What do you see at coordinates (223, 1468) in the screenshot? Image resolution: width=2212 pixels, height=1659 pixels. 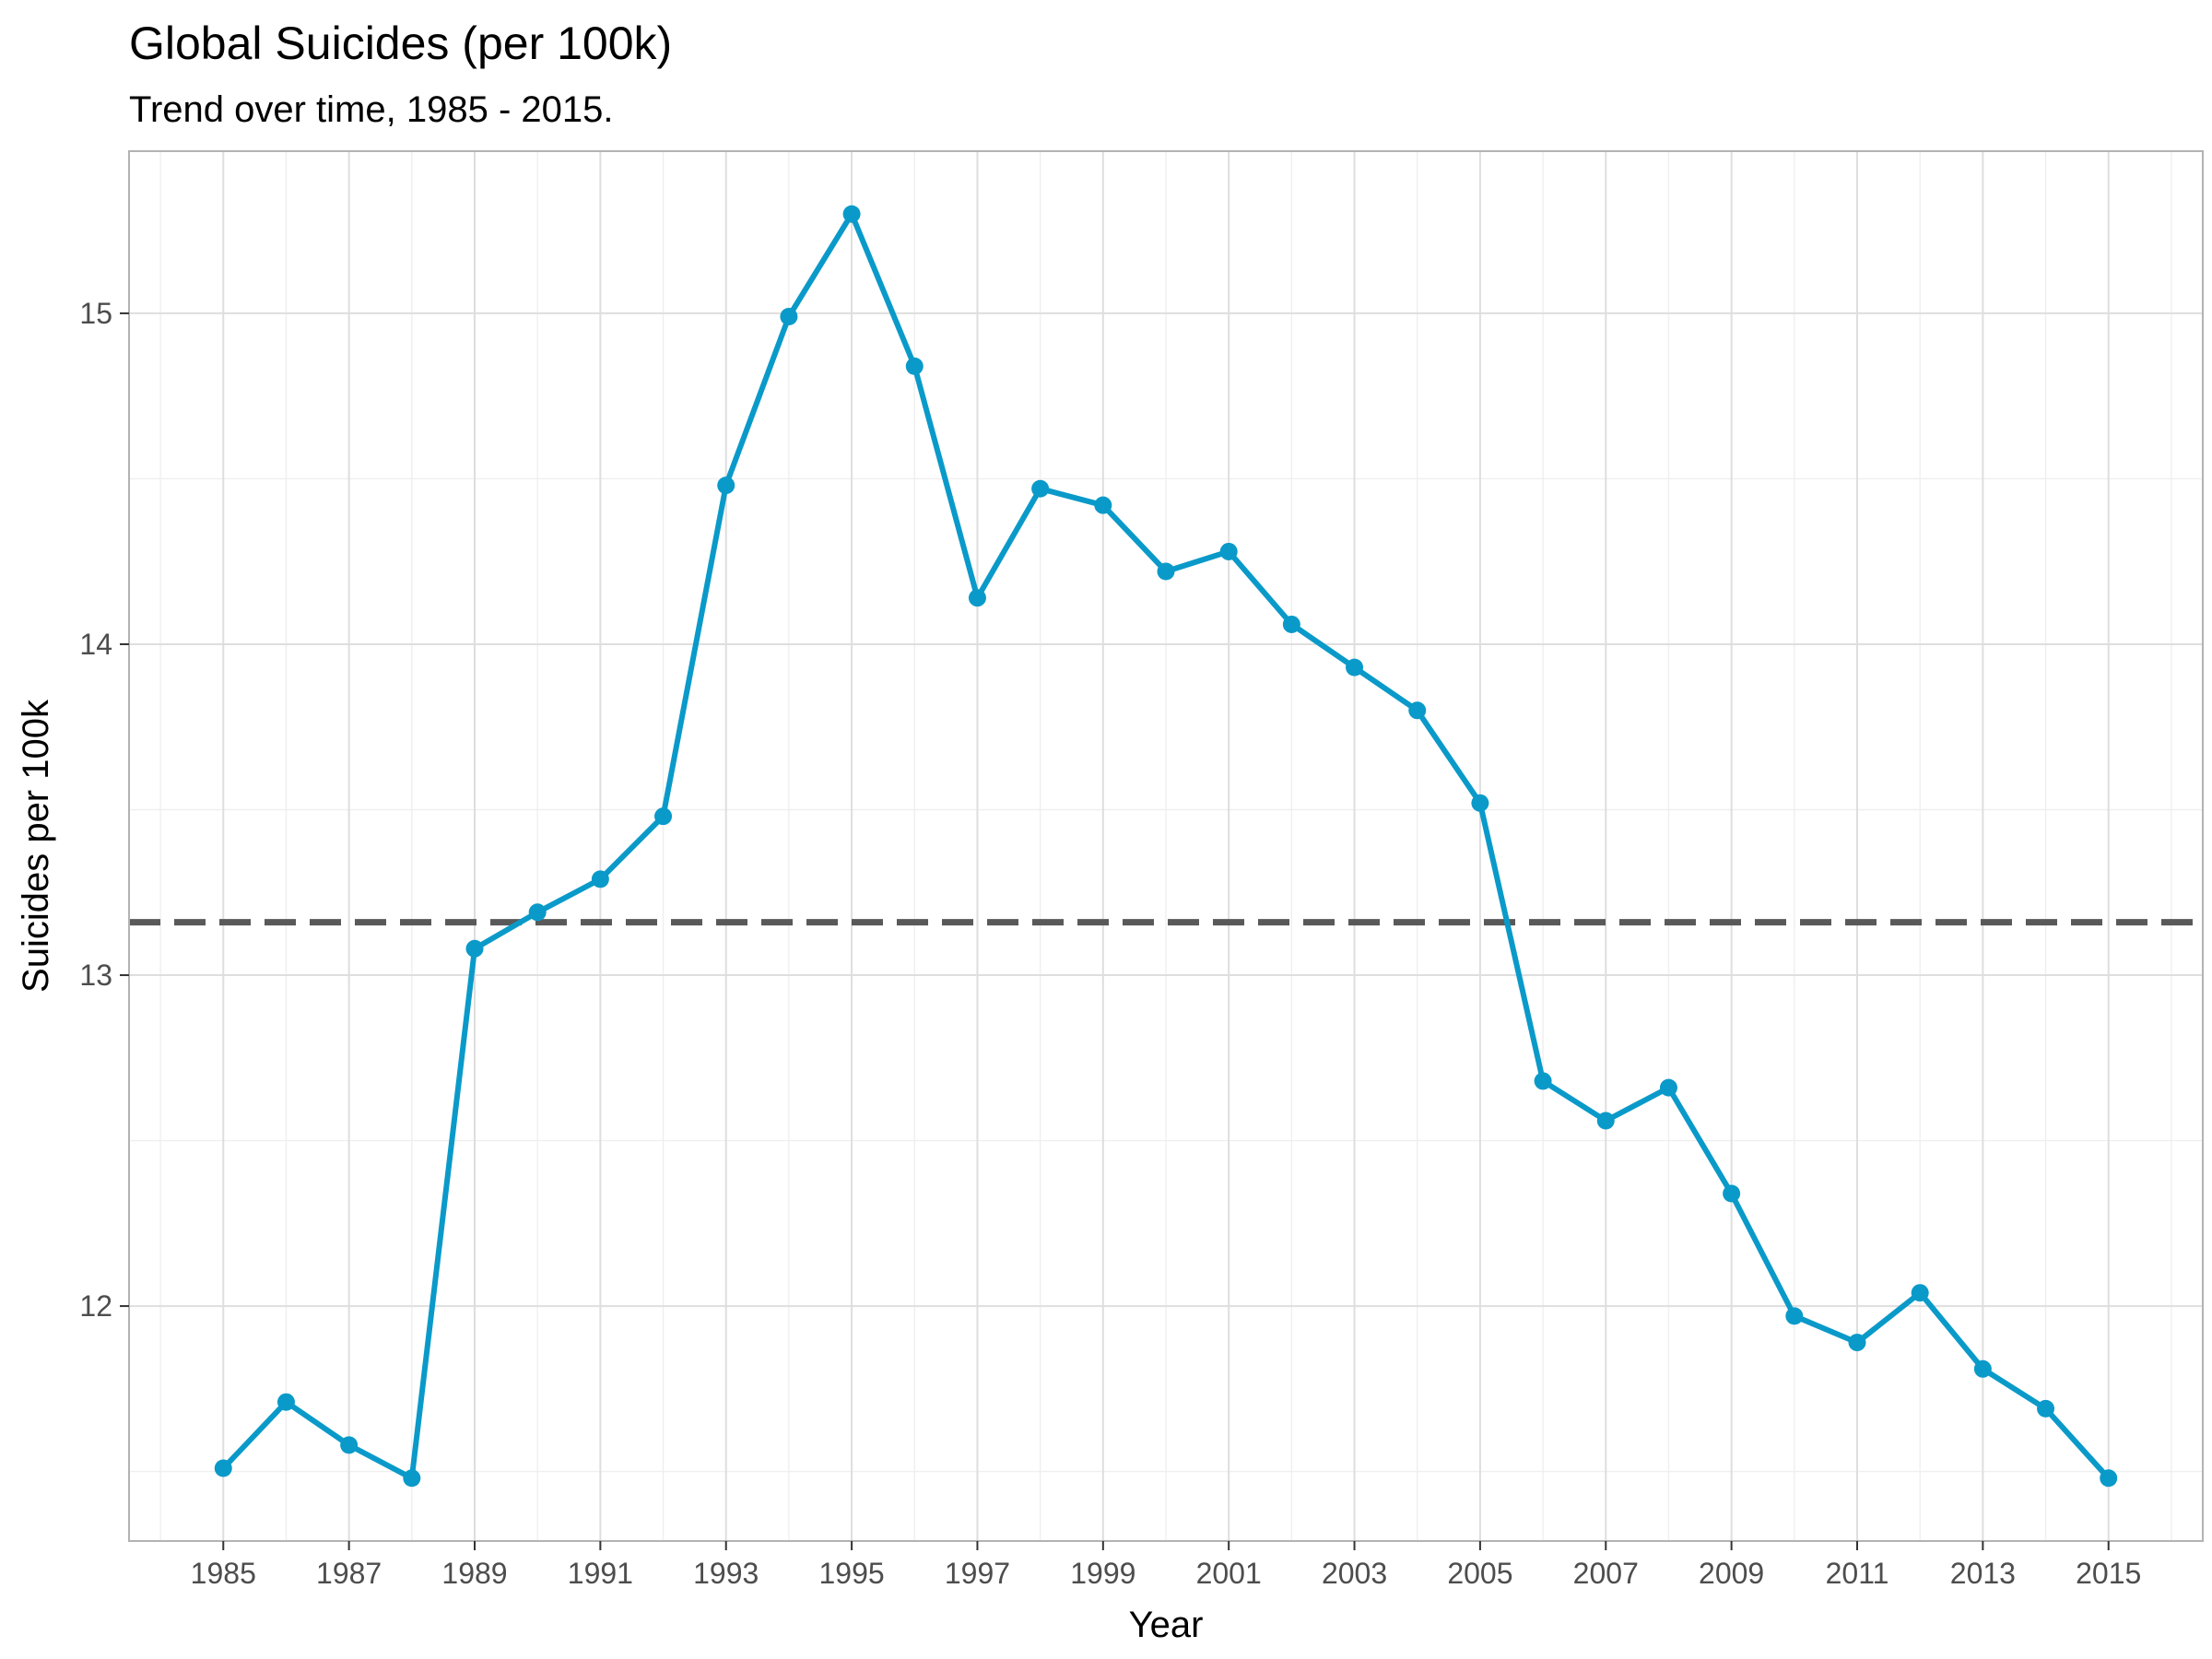 I see `data-point-1985` at bounding box center [223, 1468].